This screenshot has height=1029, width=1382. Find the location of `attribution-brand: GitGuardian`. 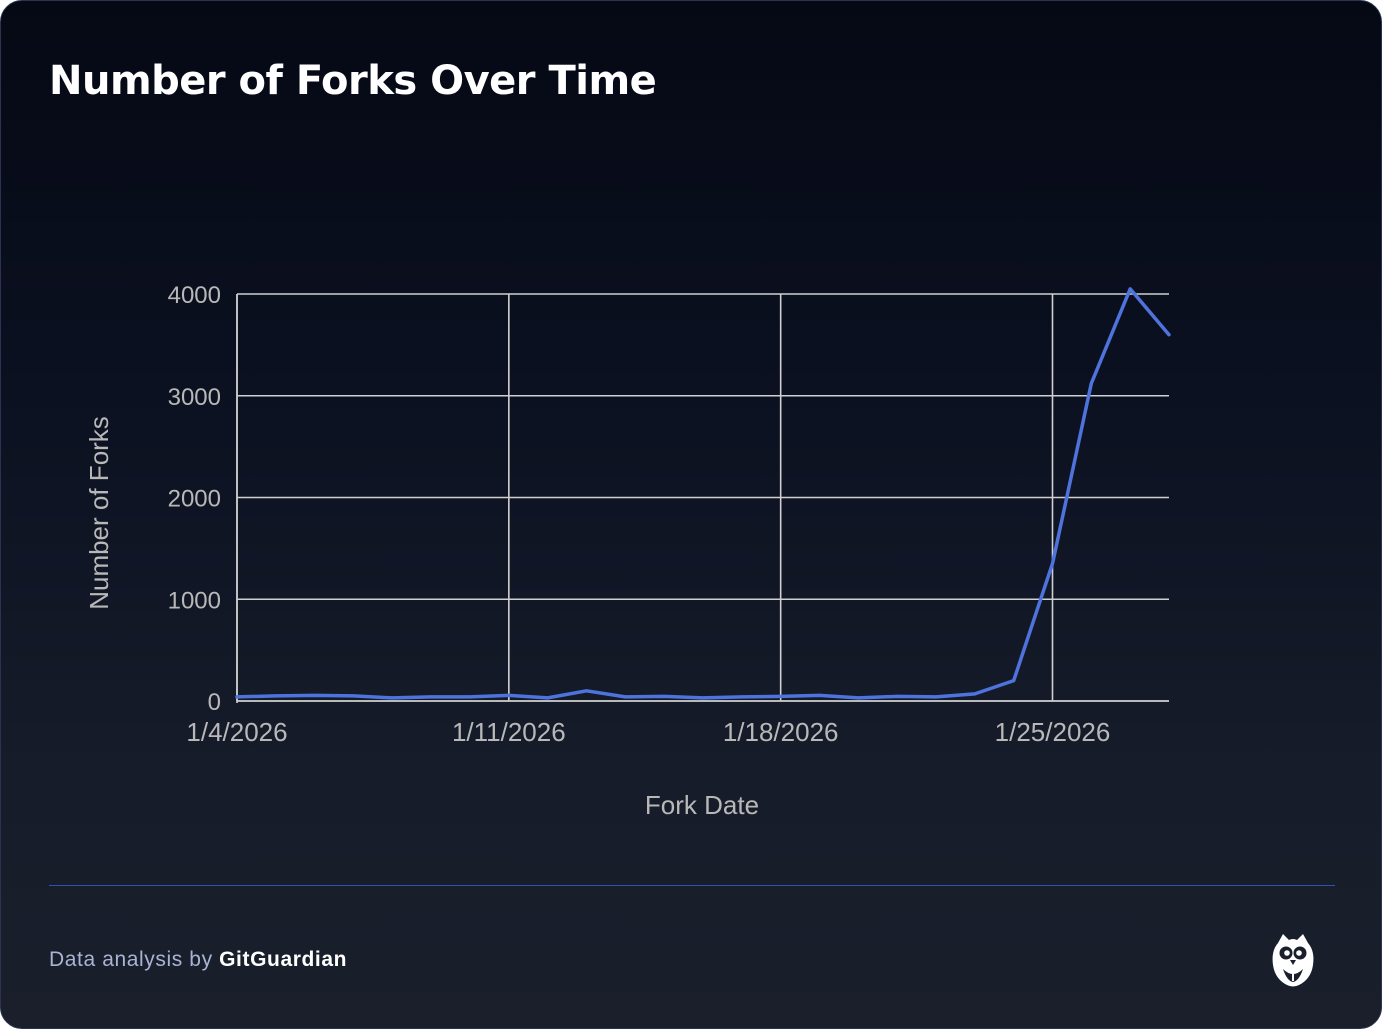

attribution-brand: GitGuardian is located at coordinates (283, 959).